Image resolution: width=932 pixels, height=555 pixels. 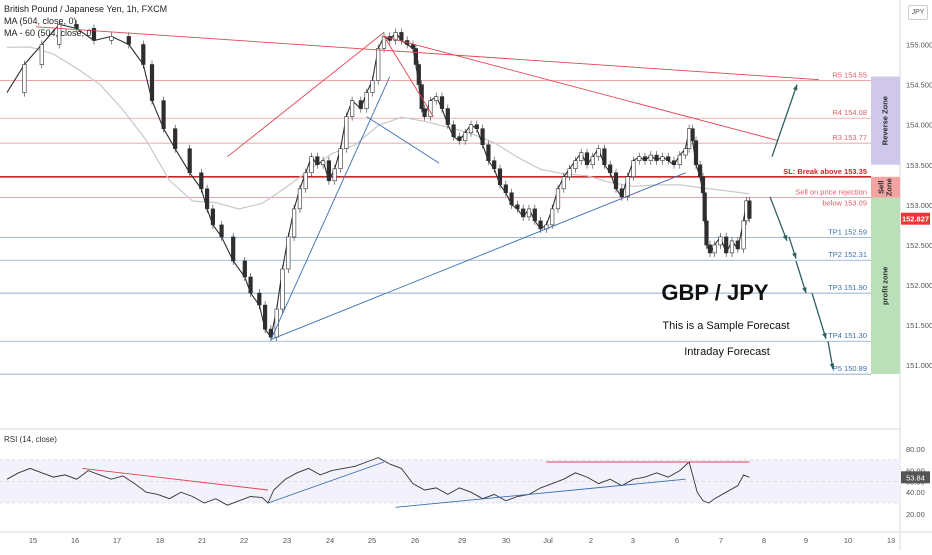 What do you see at coordinates (415, 540) in the screenshot?
I see `x-tick-label: 26` at bounding box center [415, 540].